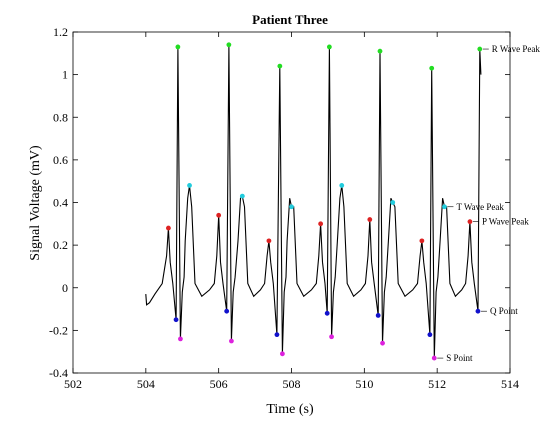 This screenshot has width=560, height=425. Describe the element at coordinates (364, 384) in the screenshot. I see `x-tick-label: 510` at that location.